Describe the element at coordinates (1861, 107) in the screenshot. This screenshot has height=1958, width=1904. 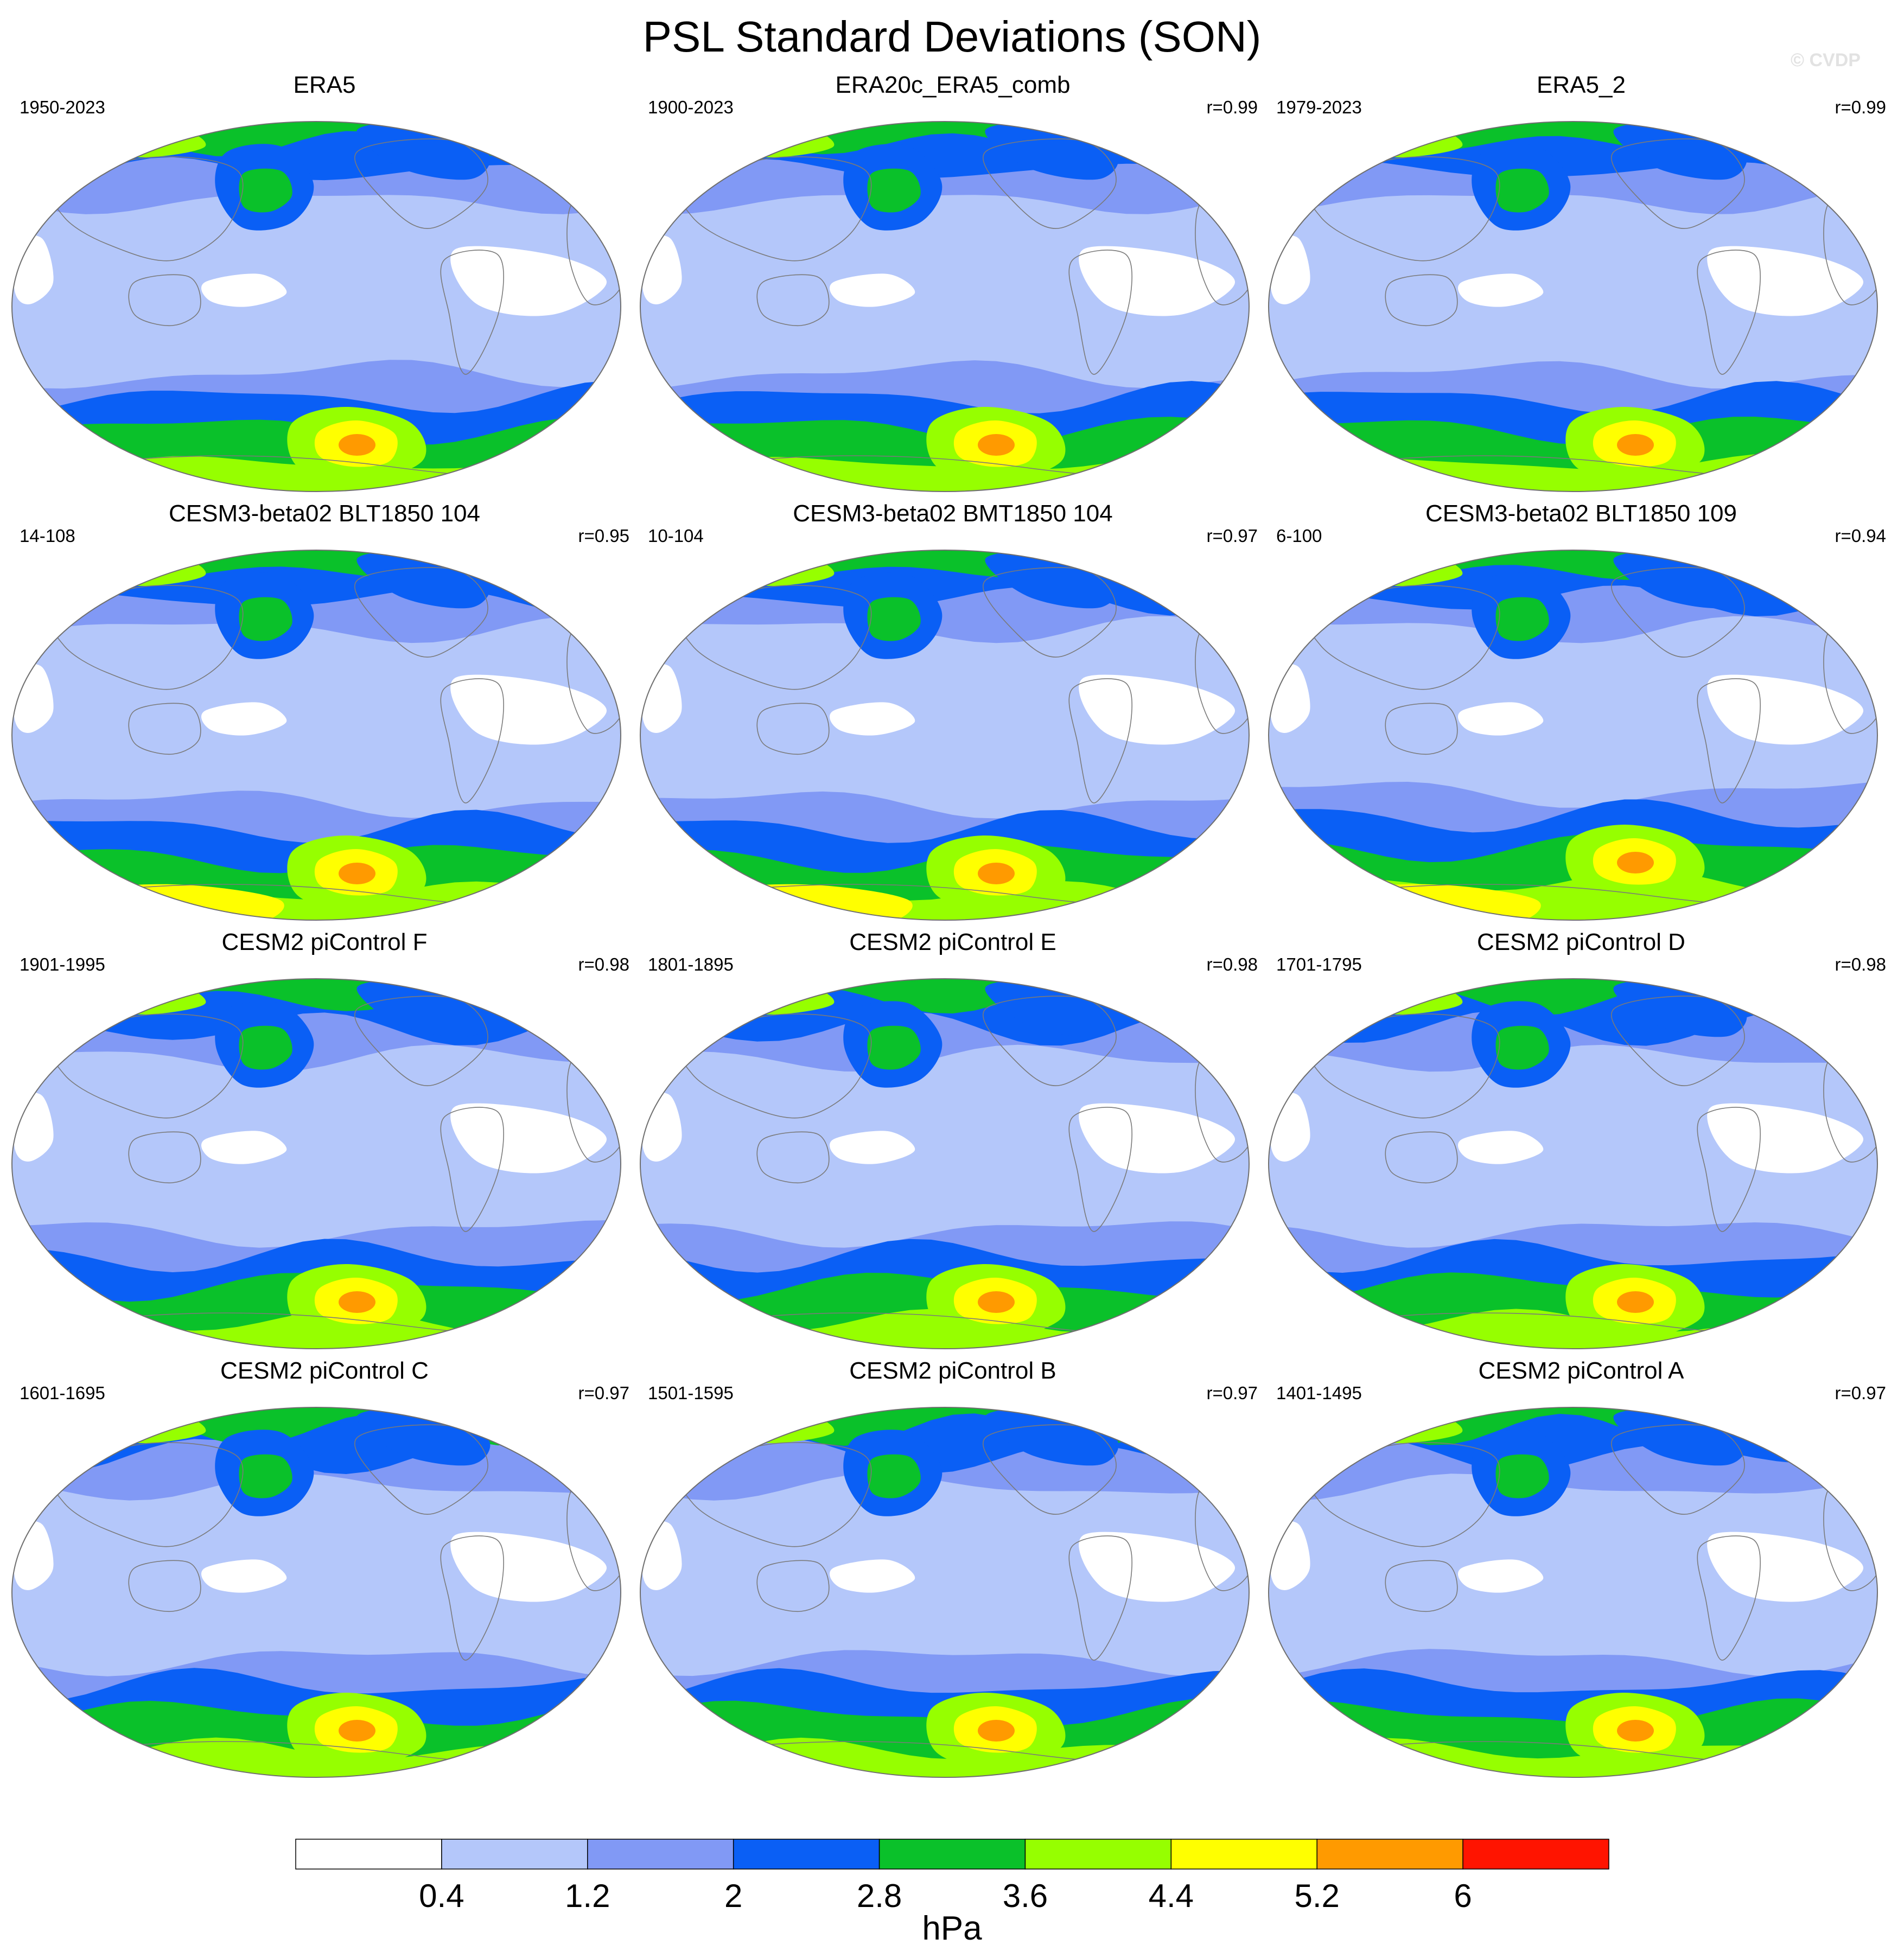
I see `panel-pattern-correlation: r=0.99` at that location.